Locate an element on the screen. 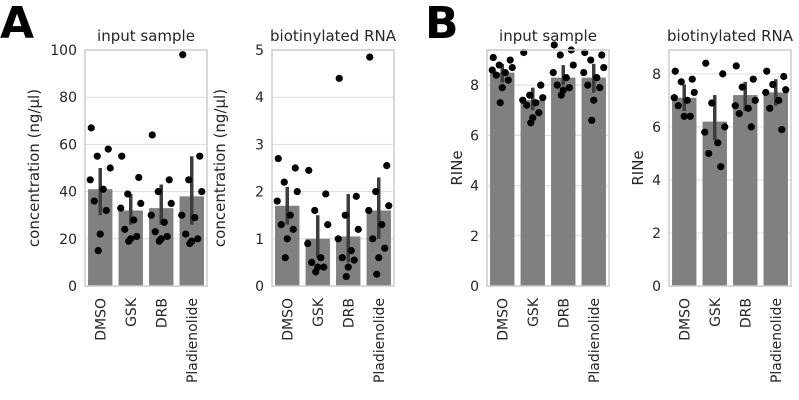 This screenshot has width=799, height=400. y-tick-label: 3 is located at coordinates (259, 145).